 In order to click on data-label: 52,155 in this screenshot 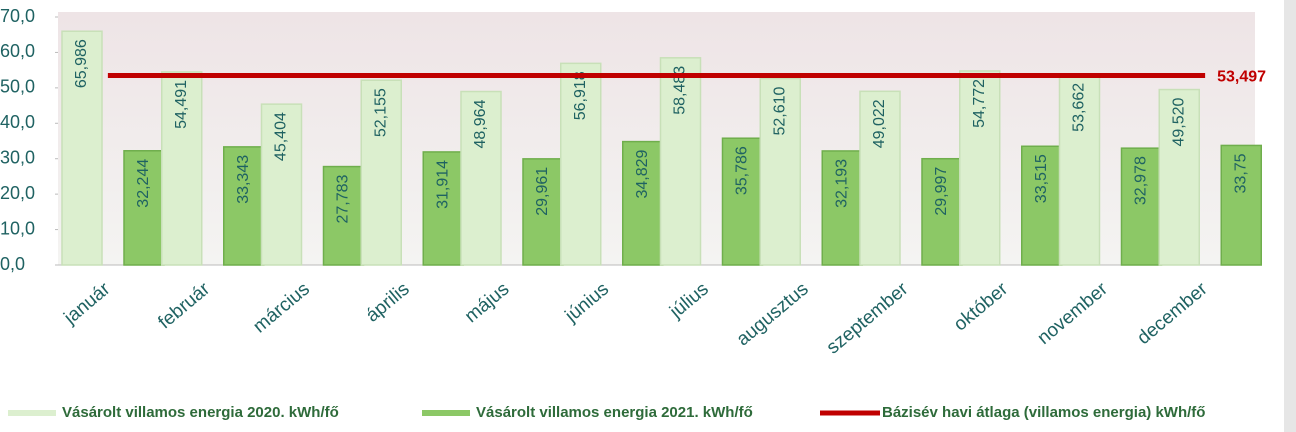, I will do `click(380, 112)`.